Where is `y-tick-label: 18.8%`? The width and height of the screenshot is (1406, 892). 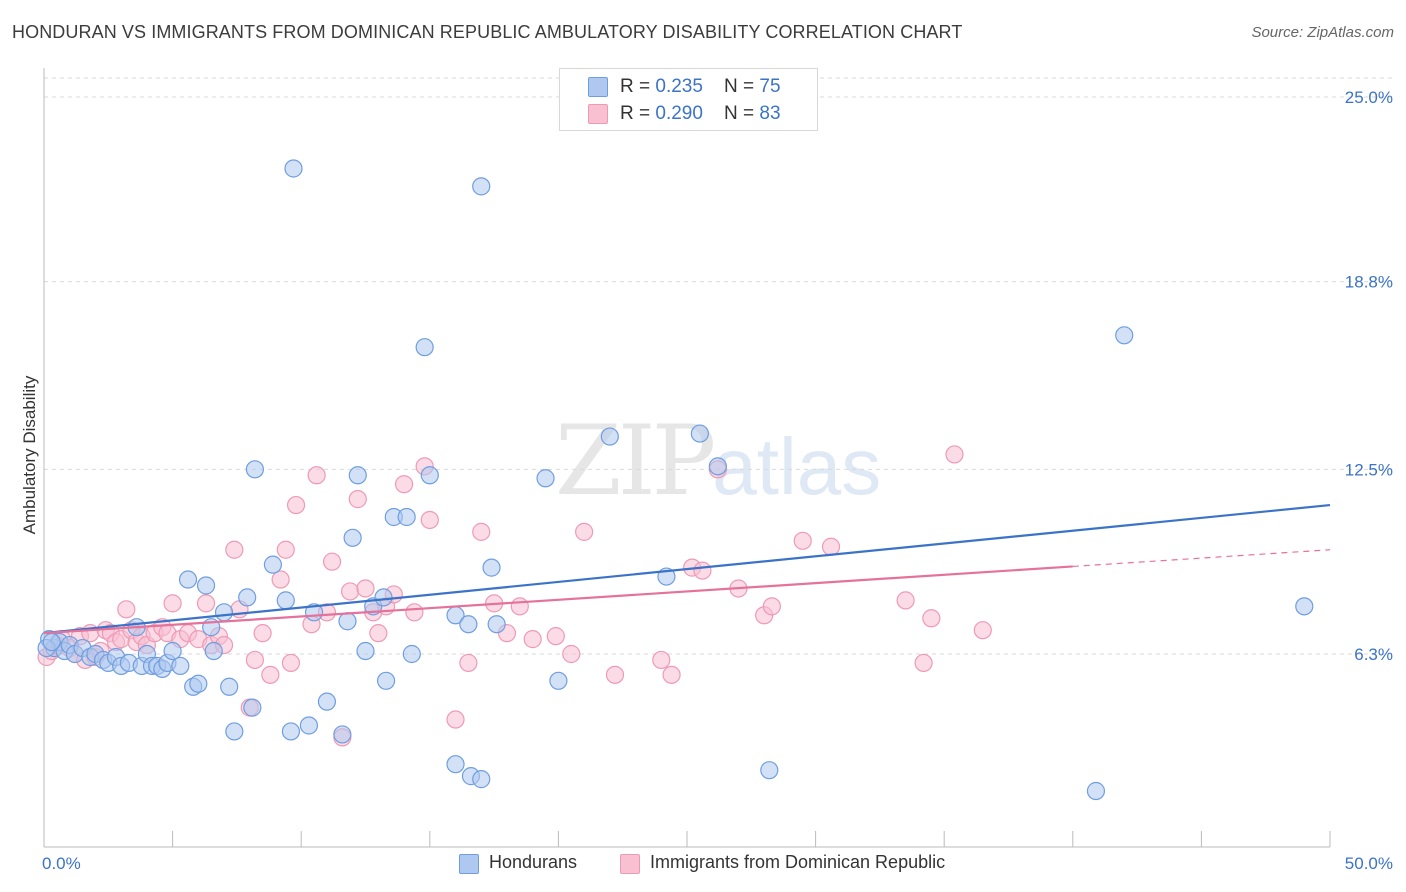
y-tick-label: 18.8% is located at coordinates (1369, 282).